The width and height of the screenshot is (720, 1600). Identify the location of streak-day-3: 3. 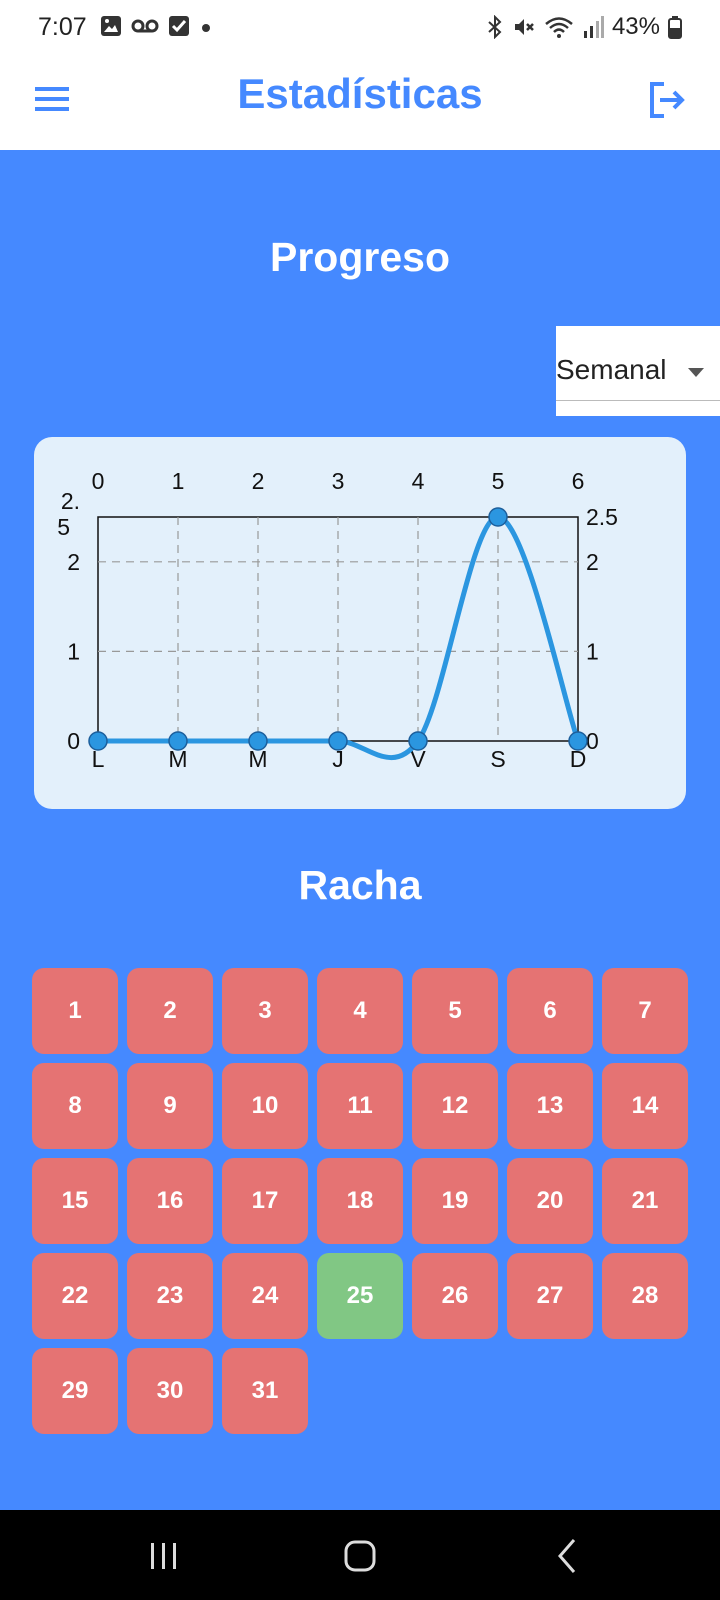
(265, 1011).